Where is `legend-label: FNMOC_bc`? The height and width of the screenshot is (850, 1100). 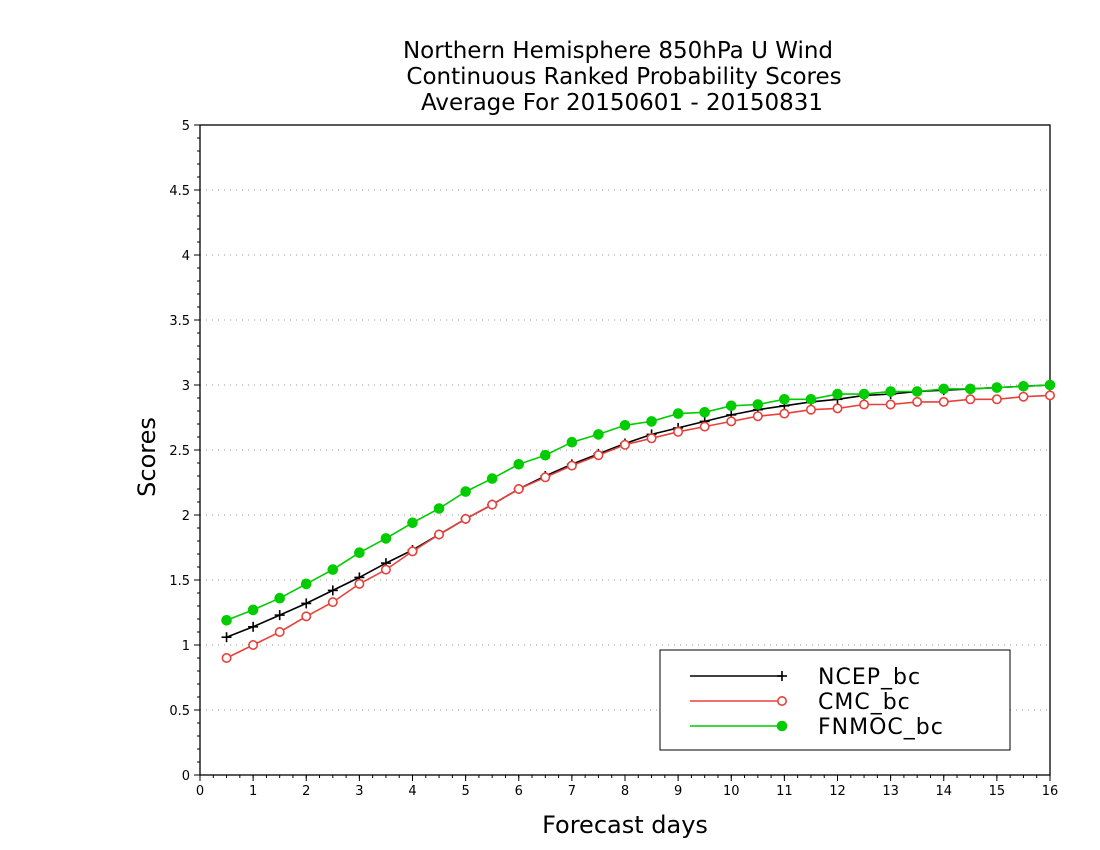 legend-label: FNMOC_bc is located at coordinates (881, 727).